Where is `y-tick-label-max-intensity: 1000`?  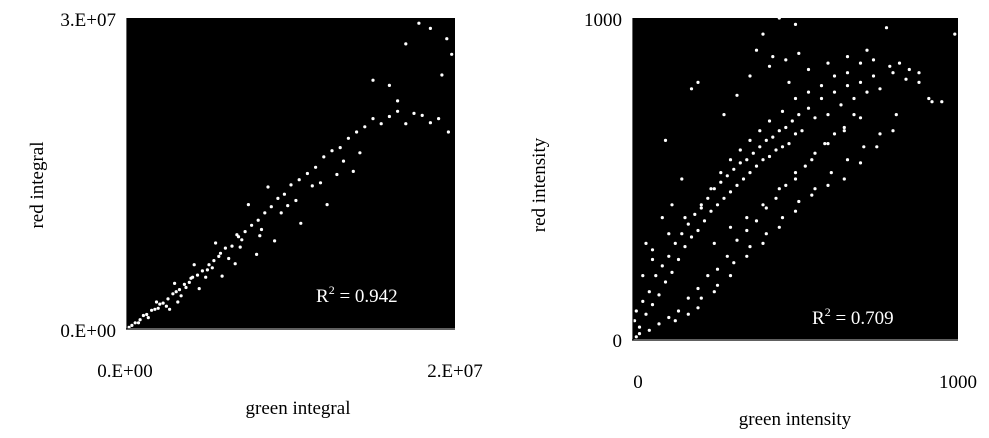
y-tick-label-max-intensity: 1000 is located at coordinates (603, 20).